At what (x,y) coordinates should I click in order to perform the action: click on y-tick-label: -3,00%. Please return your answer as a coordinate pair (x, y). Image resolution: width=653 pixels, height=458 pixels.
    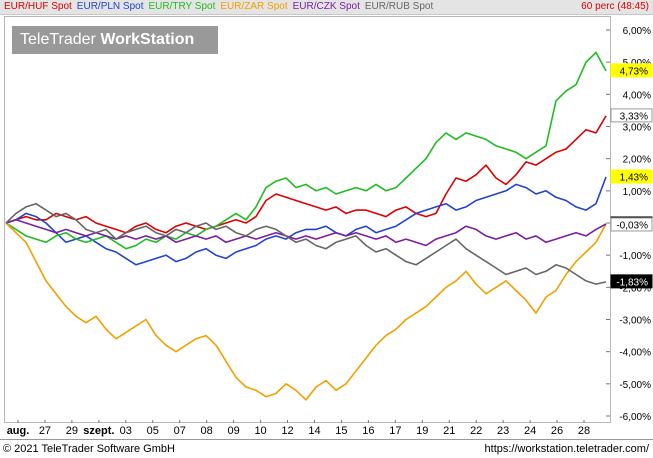
    Looking at the image, I should click on (635, 321).